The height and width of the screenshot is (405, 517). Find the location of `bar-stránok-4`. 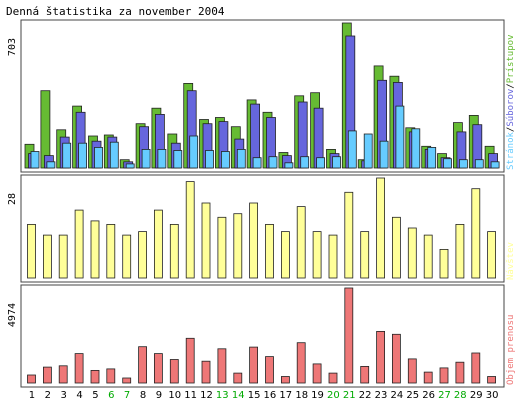

bar-stránok-4 is located at coordinates (82, 155).